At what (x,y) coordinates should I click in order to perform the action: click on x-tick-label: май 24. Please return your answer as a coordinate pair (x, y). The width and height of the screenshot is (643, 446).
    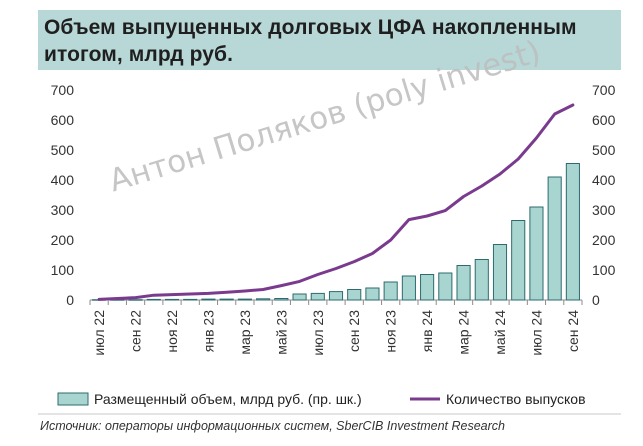
    Looking at the image, I should click on (500, 332).